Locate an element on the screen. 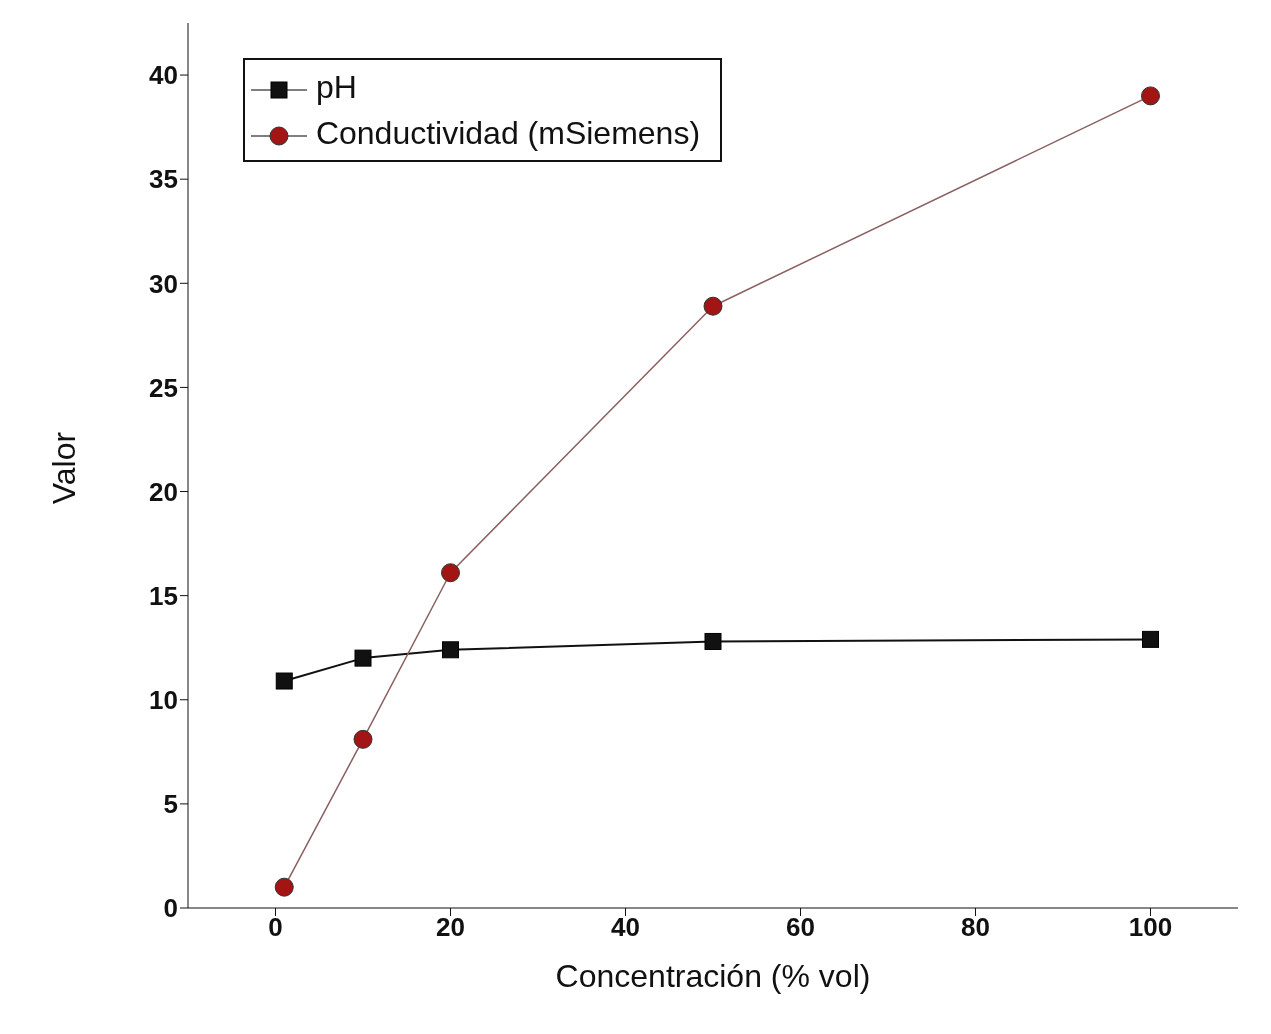  legend-label: Conductividad (mSiemens) is located at coordinates (507, 133).